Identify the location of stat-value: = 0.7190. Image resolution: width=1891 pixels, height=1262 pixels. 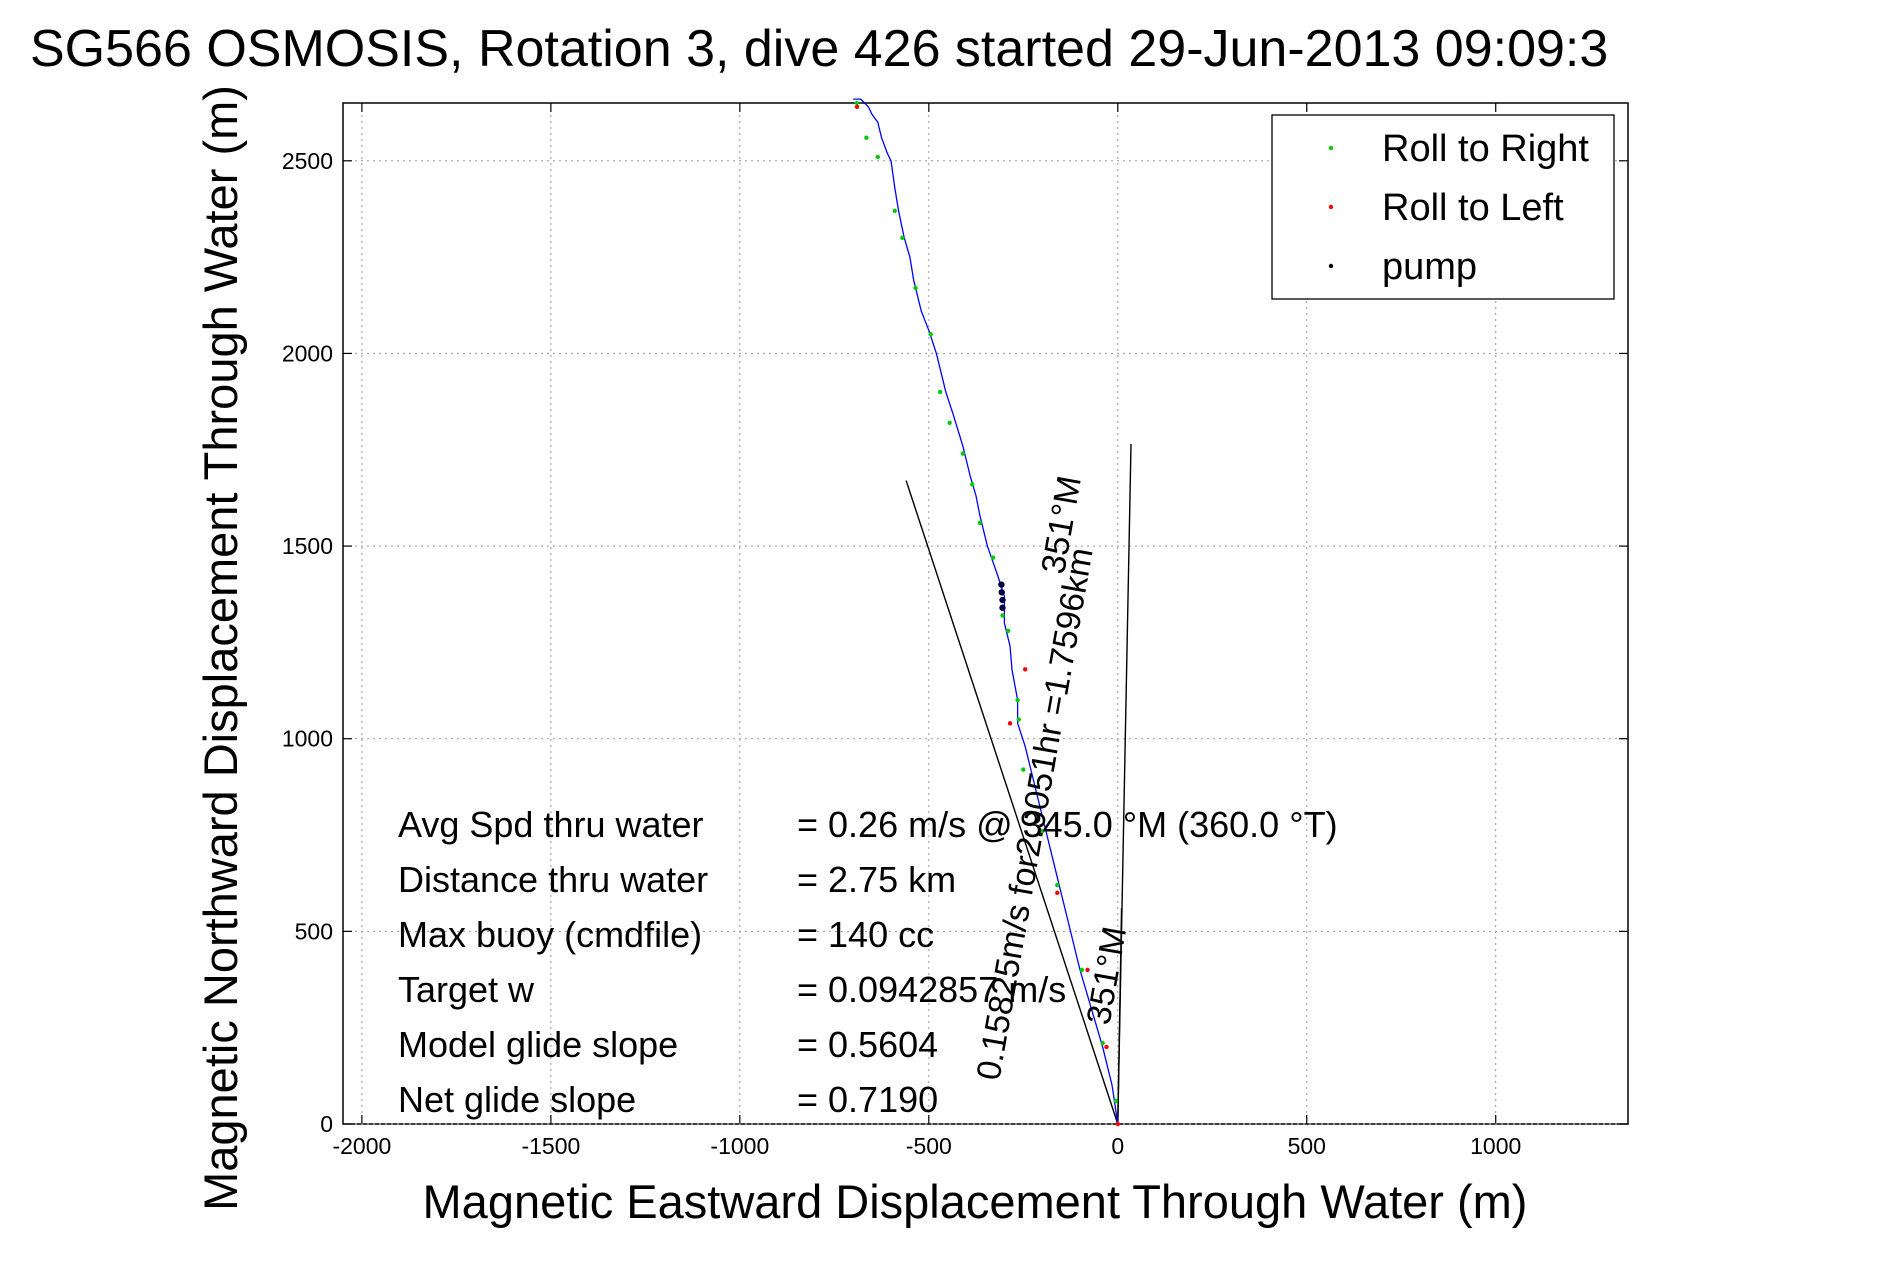
(867, 1099).